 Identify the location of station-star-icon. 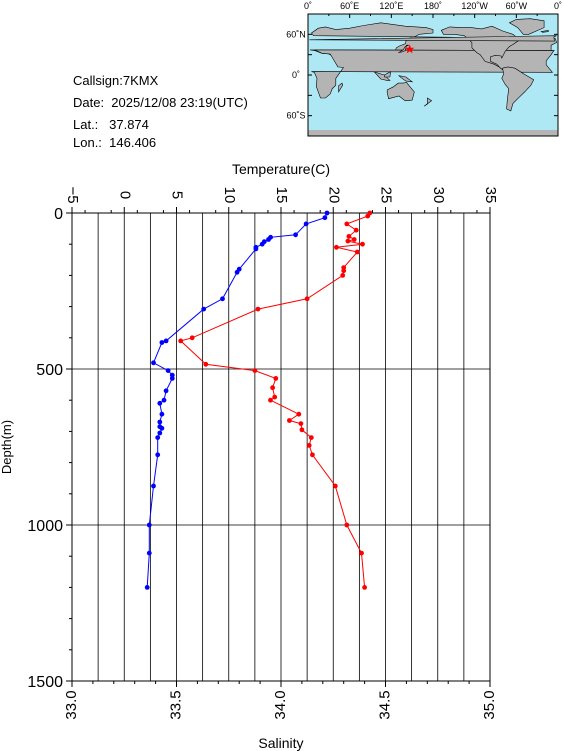
(409, 49).